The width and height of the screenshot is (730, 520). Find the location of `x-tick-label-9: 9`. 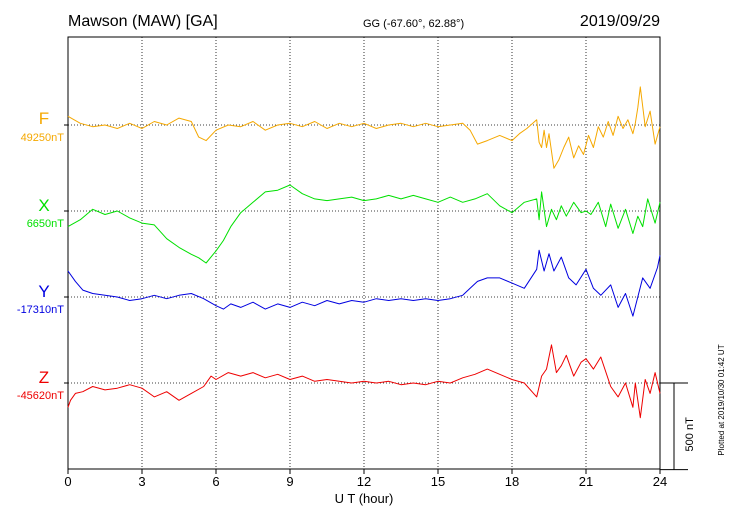

x-tick-label-9: 9 is located at coordinates (289, 481).